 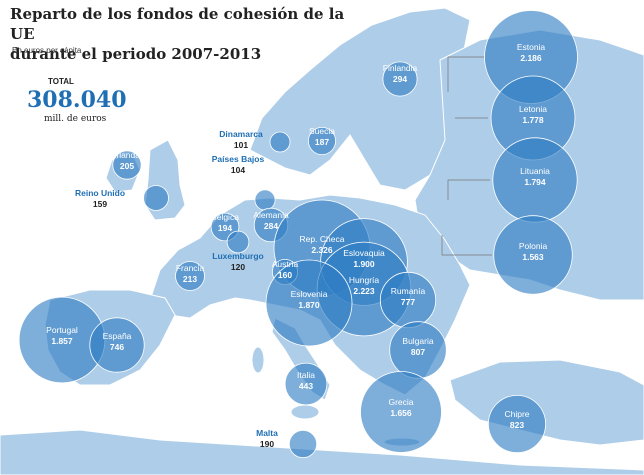 I want to click on land-north-africa, so click(x=322, y=452).